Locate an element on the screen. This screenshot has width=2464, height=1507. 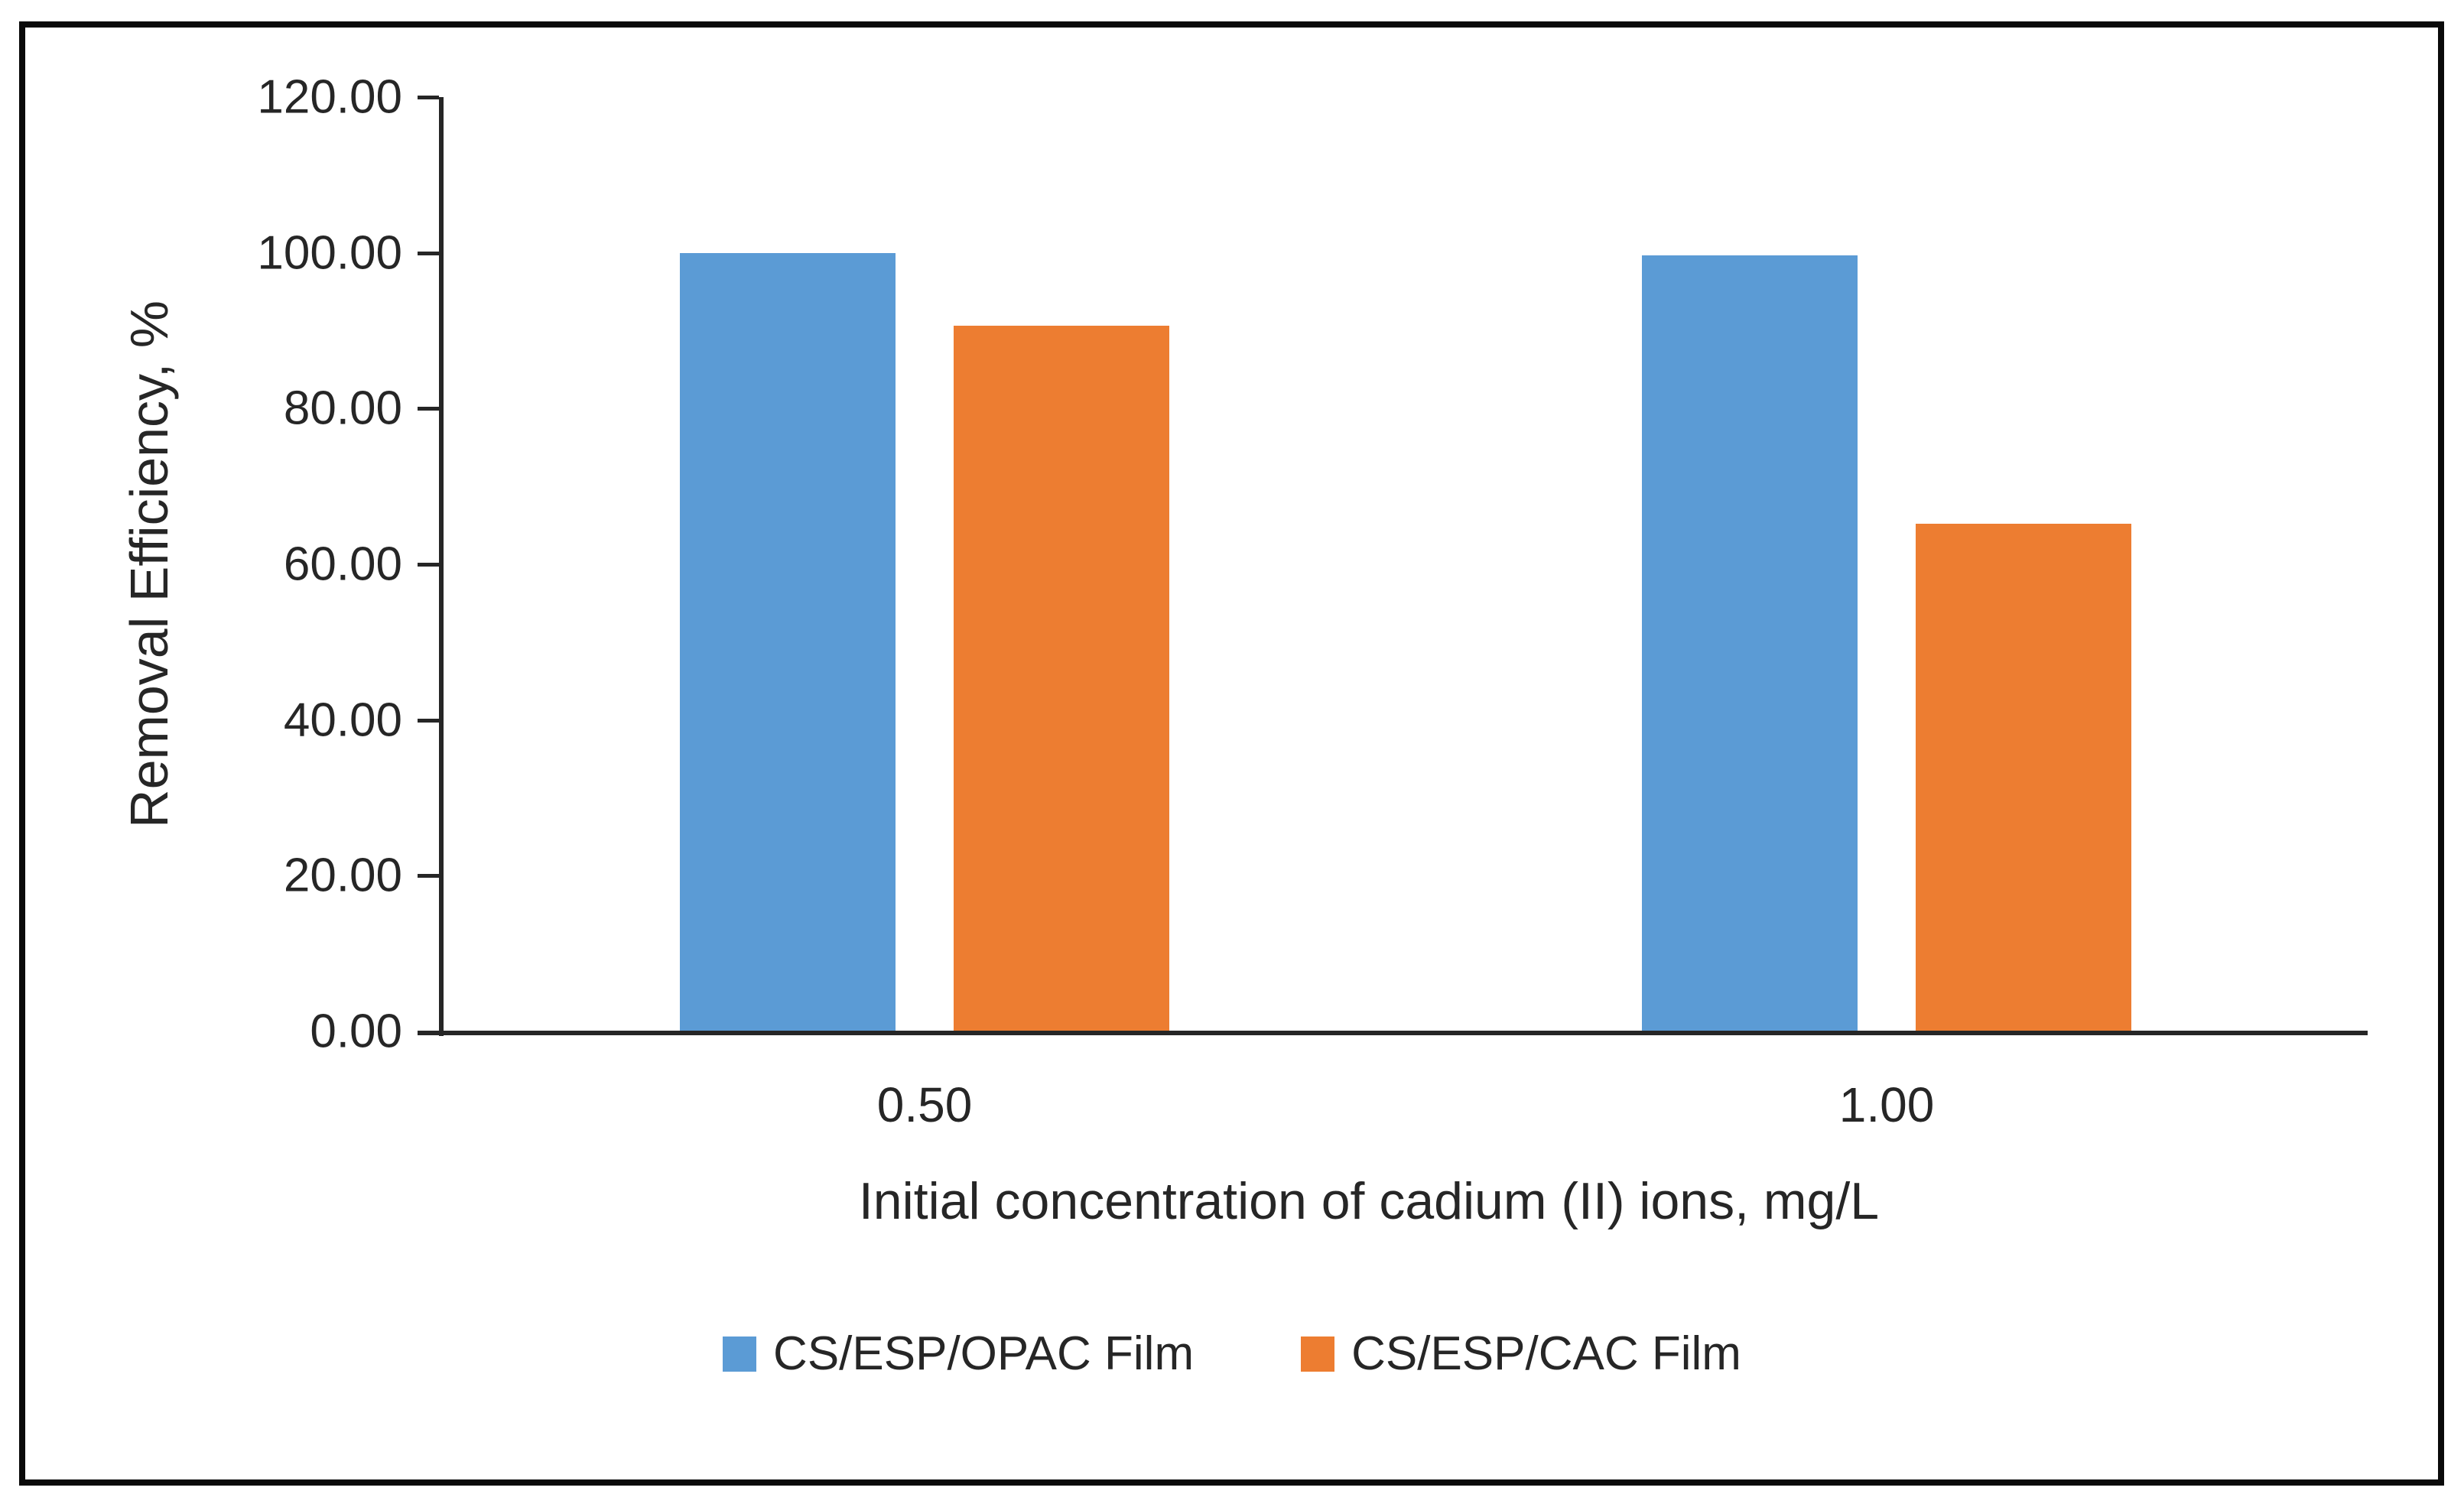
legend-label: CS/ESP/OPAC Film is located at coordinates (984, 1353).